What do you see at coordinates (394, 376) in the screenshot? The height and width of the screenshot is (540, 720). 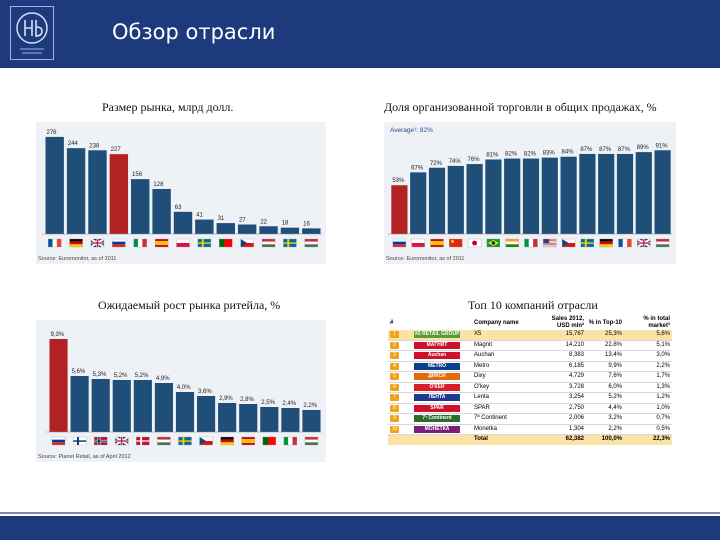 I see `rank-badge: 5` at bounding box center [394, 376].